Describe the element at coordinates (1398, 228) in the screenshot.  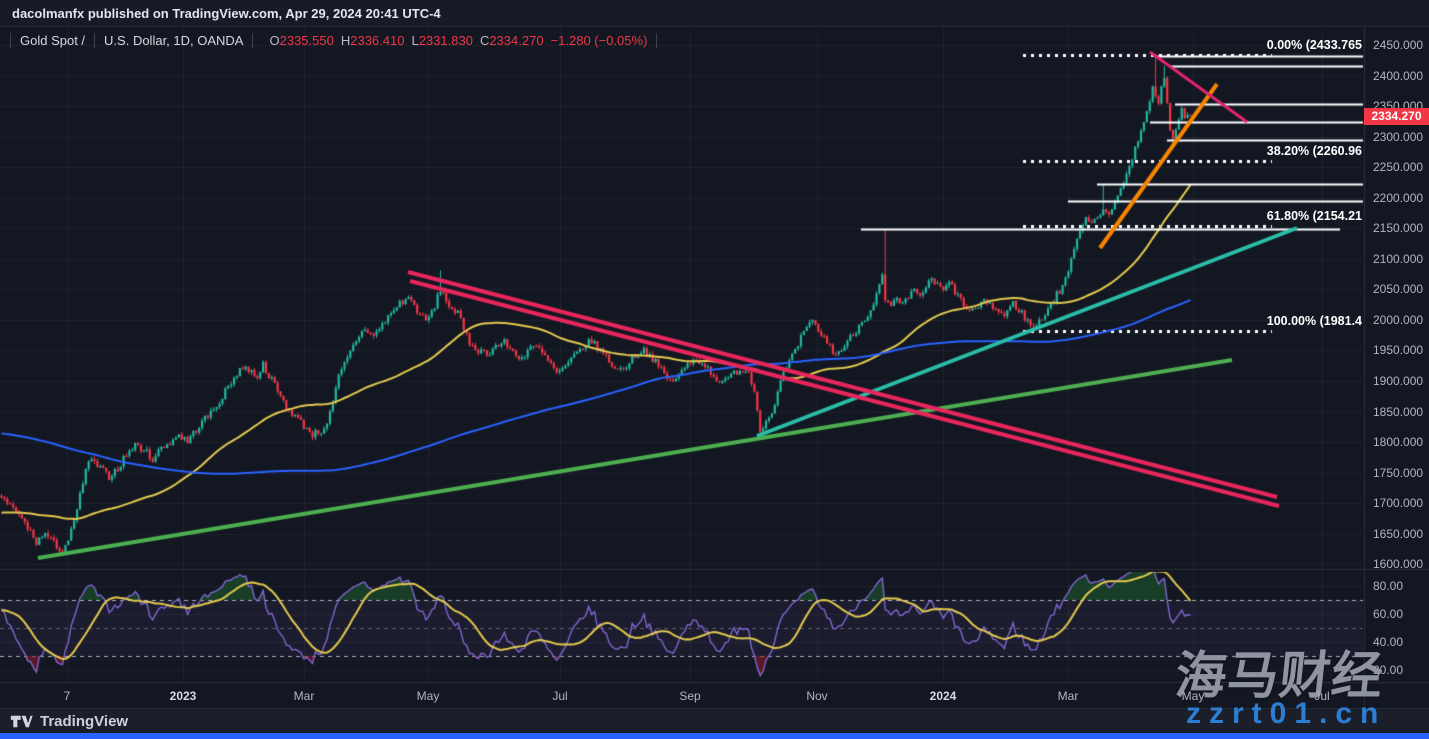
I see `price-tick-label: 2150.000` at that location.